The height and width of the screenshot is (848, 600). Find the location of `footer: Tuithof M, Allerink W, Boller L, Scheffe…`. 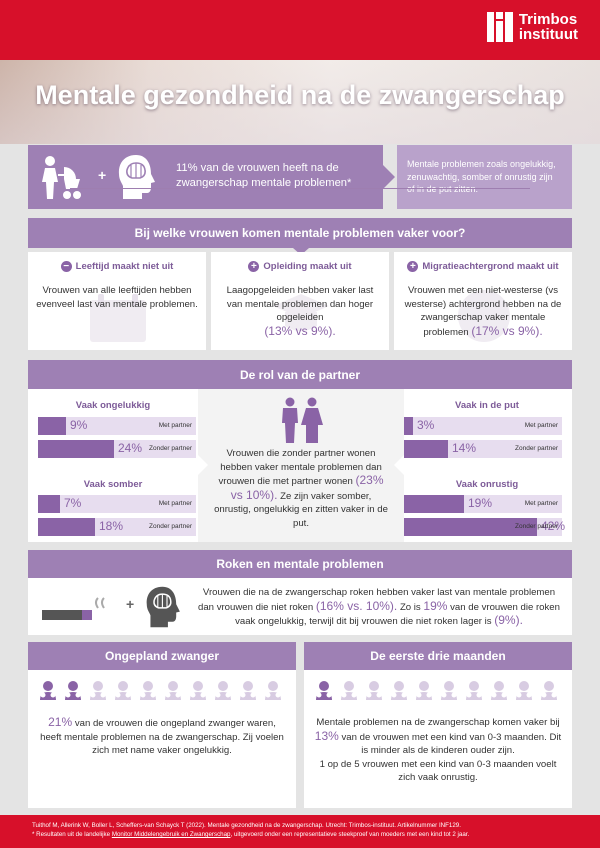

footer: Tuithof M, Allerink W, Boller L, Scheffe… is located at coordinates (300, 831).